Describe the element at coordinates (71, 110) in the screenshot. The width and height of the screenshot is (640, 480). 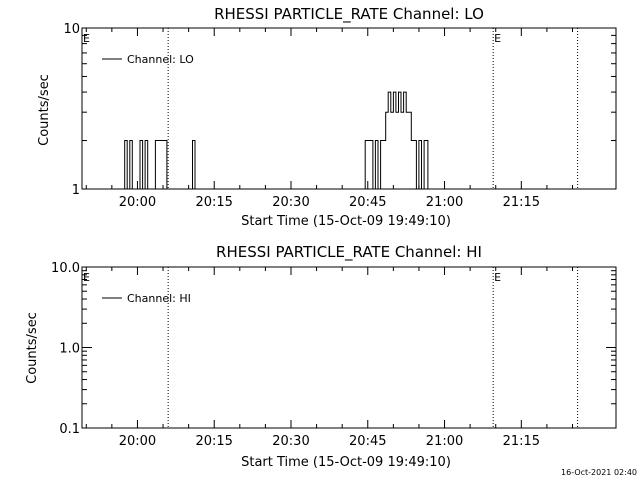
I see `y-tick-labels-lo: 10 1` at that location.